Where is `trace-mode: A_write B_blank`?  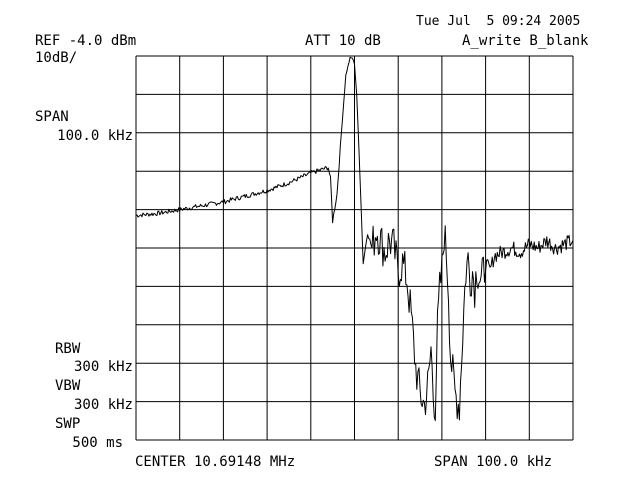 trace-mode: A_write B_blank is located at coordinates (525, 41).